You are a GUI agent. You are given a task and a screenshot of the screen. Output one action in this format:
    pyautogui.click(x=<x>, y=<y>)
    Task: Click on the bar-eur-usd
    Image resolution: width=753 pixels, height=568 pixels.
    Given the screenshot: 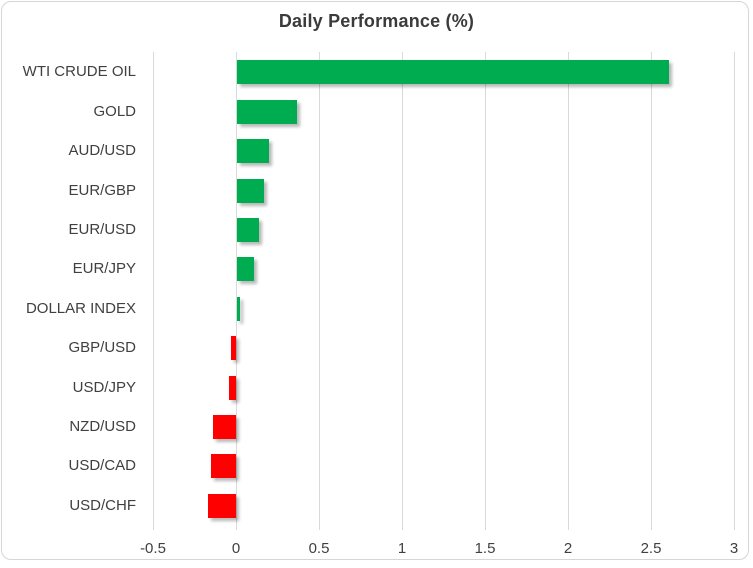 What is the action you would take?
    pyautogui.click(x=248, y=230)
    